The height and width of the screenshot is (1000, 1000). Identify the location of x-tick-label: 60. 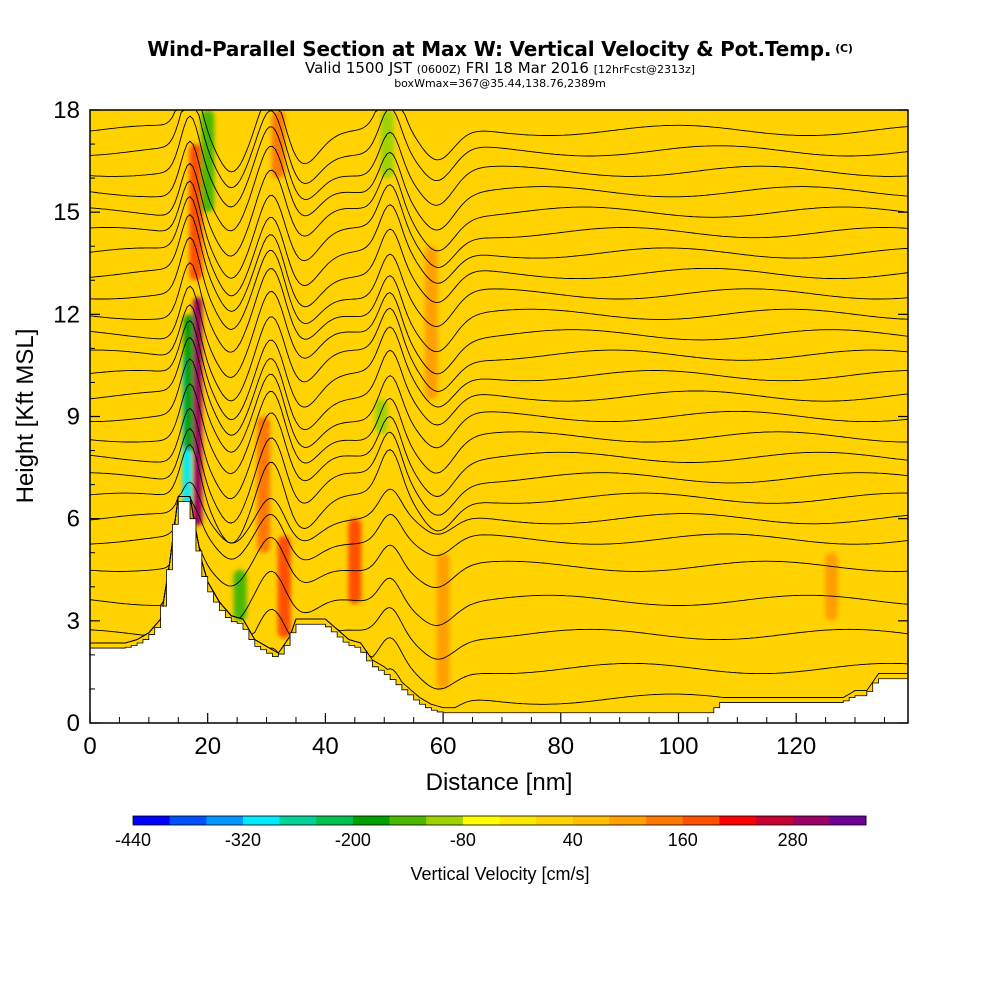
(443, 746).